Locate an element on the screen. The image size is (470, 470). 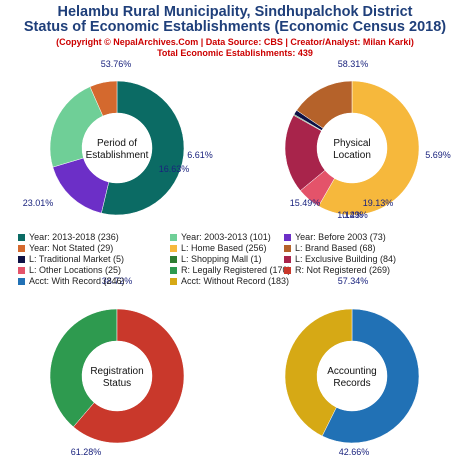
pct-label-acct-with-record: 57.34% is located at coordinates (353, 281).